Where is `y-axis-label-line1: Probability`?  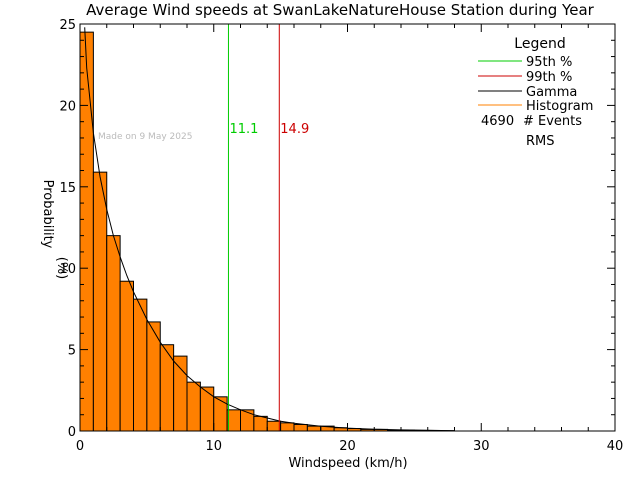
y-axis-label-line1: Probability is located at coordinates (47, 214).